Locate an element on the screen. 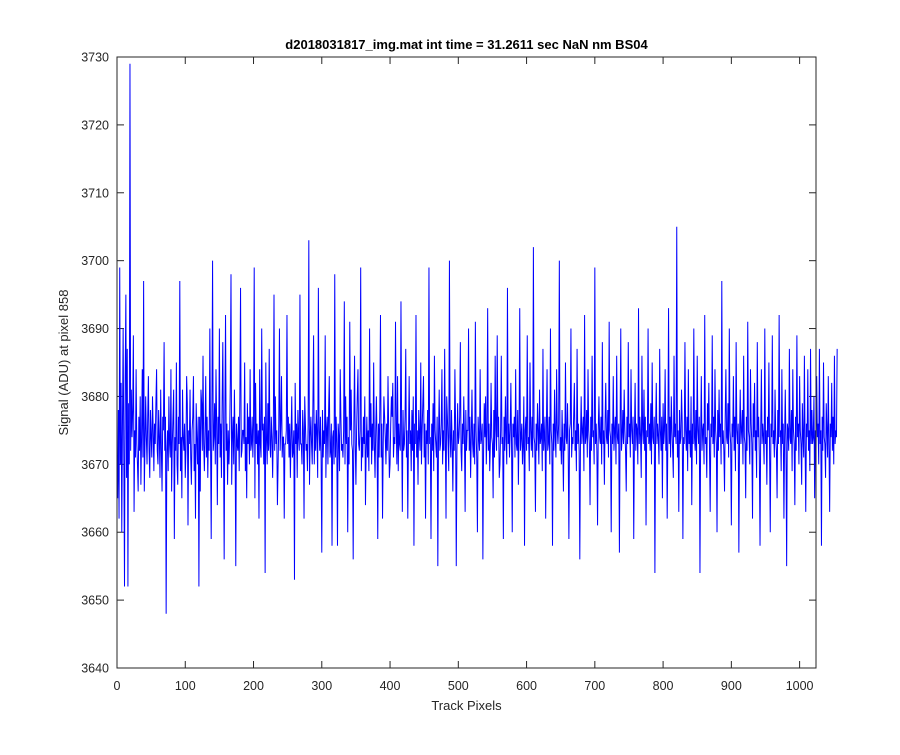 This screenshot has height=755, width=900. x-tick-label: 500 is located at coordinates (458, 686).